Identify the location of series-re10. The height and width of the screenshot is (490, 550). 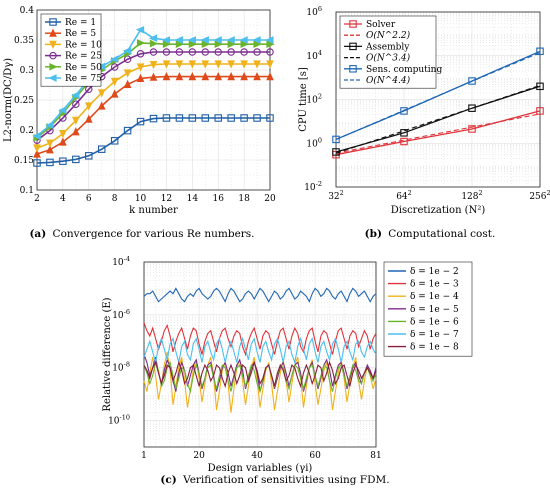
(153, 106).